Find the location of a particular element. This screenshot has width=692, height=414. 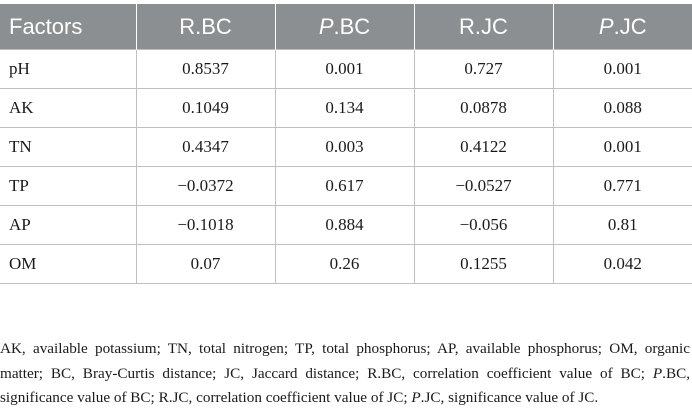

value-cell: 0.07 is located at coordinates (205, 264).